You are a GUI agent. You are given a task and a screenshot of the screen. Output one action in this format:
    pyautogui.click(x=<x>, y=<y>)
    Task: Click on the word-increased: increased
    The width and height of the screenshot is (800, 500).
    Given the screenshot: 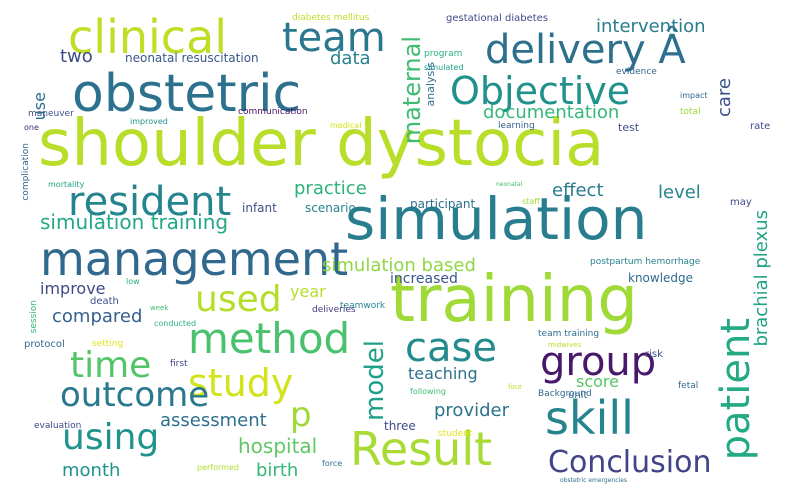 What is the action you would take?
    pyautogui.click(x=424, y=279)
    